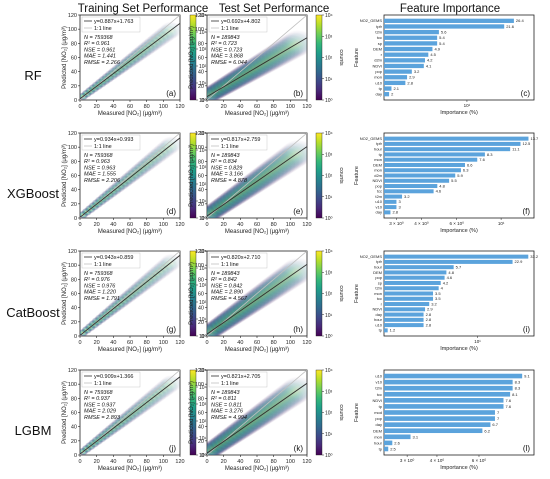 This screenshot has height=479, width=550. I want to click on legend-fit-label: y=0.820x+2.710, so click(240, 258).